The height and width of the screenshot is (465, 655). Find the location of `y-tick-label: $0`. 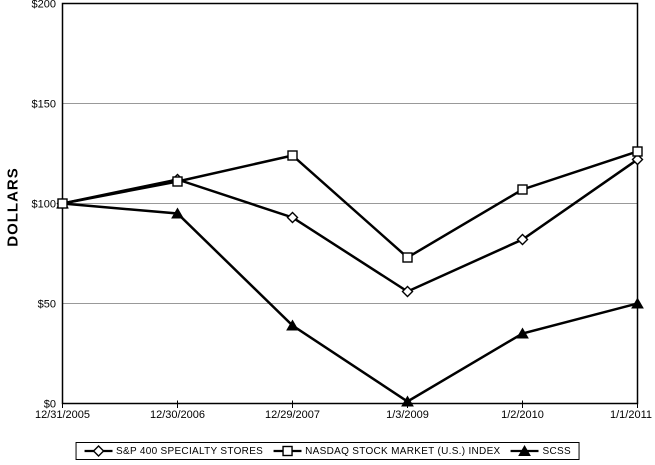

y-tick-label: $0 is located at coordinates (50, 405).